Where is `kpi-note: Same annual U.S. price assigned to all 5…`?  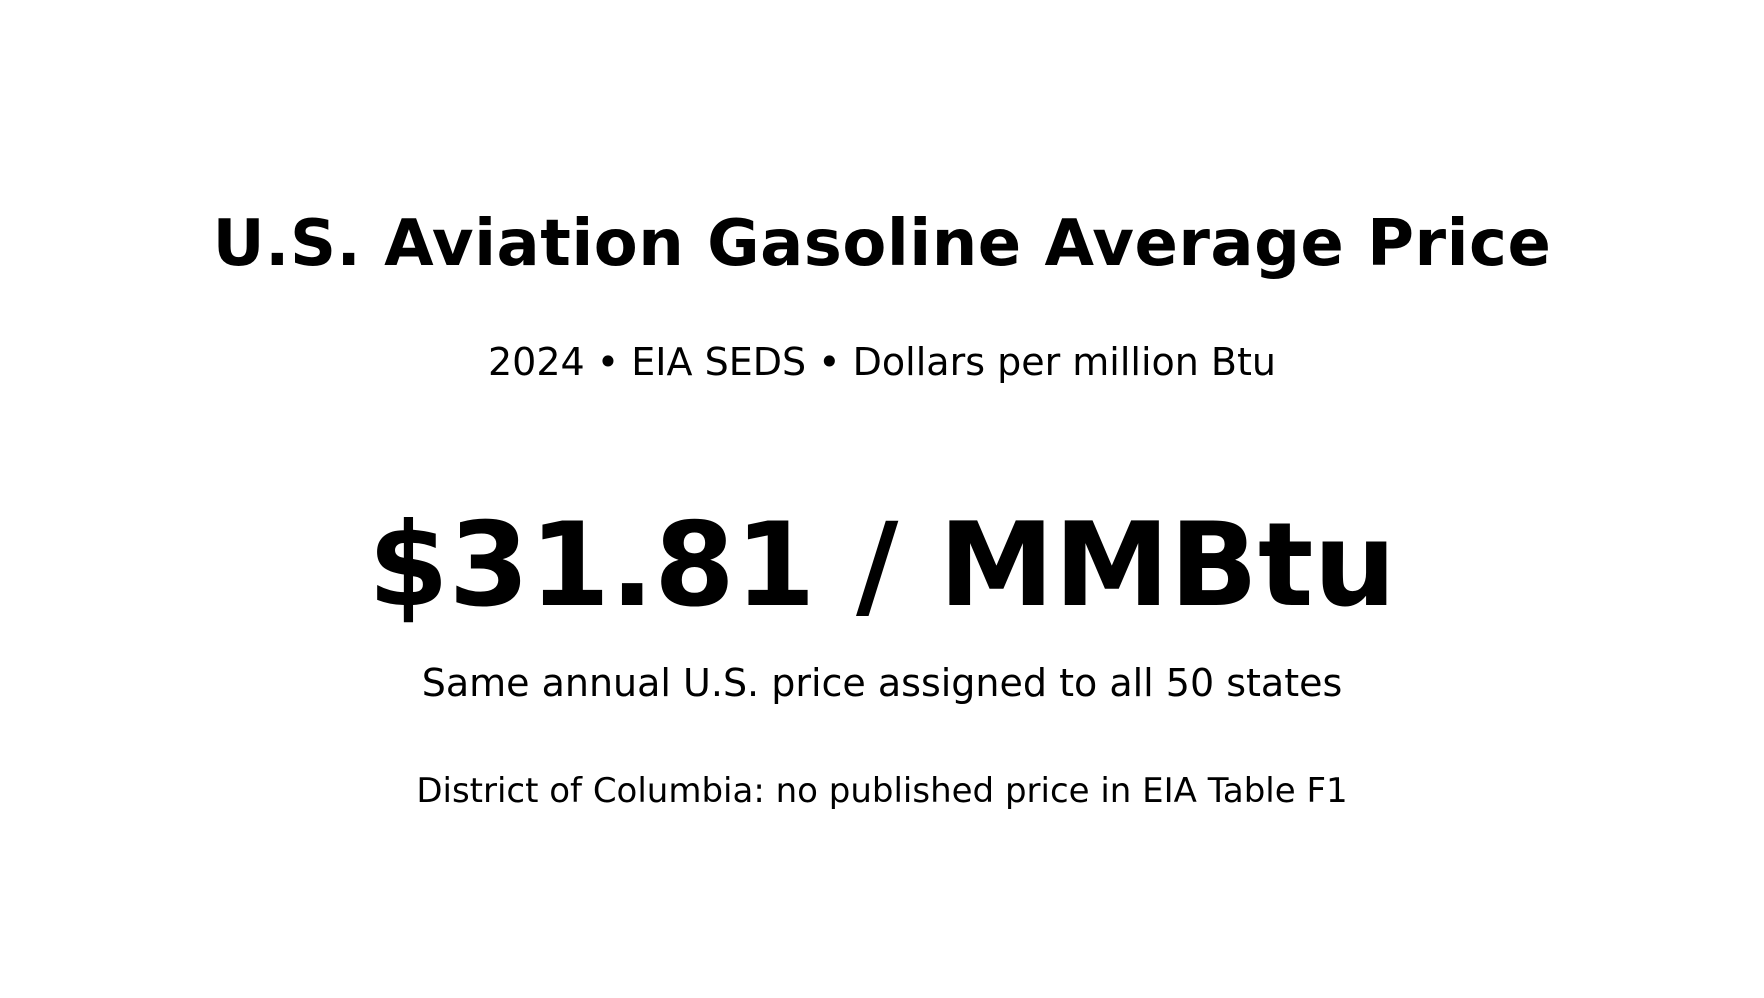
kpi-note: Same annual U.S. price assigned to all 5… is located at coordinates (882, 683).